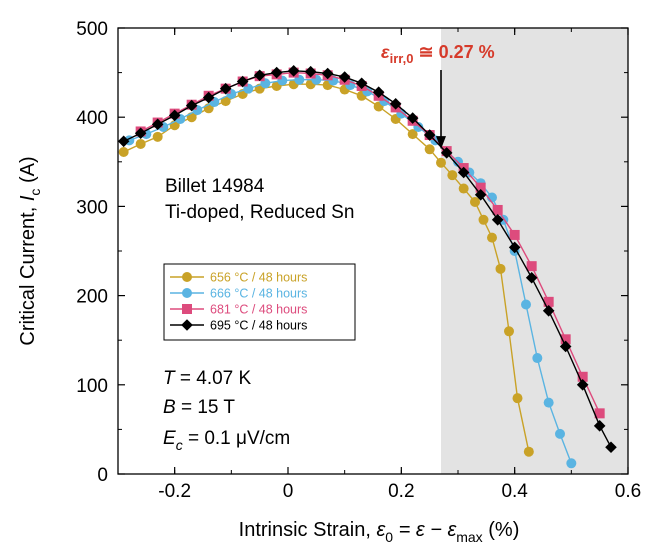 The height and width of the screenshot is (549, 657). What do you see at coordinates (28, 172) in the screenshot?
I see `y-axis-title-unit: (A)` at bounding box center [28, 172].